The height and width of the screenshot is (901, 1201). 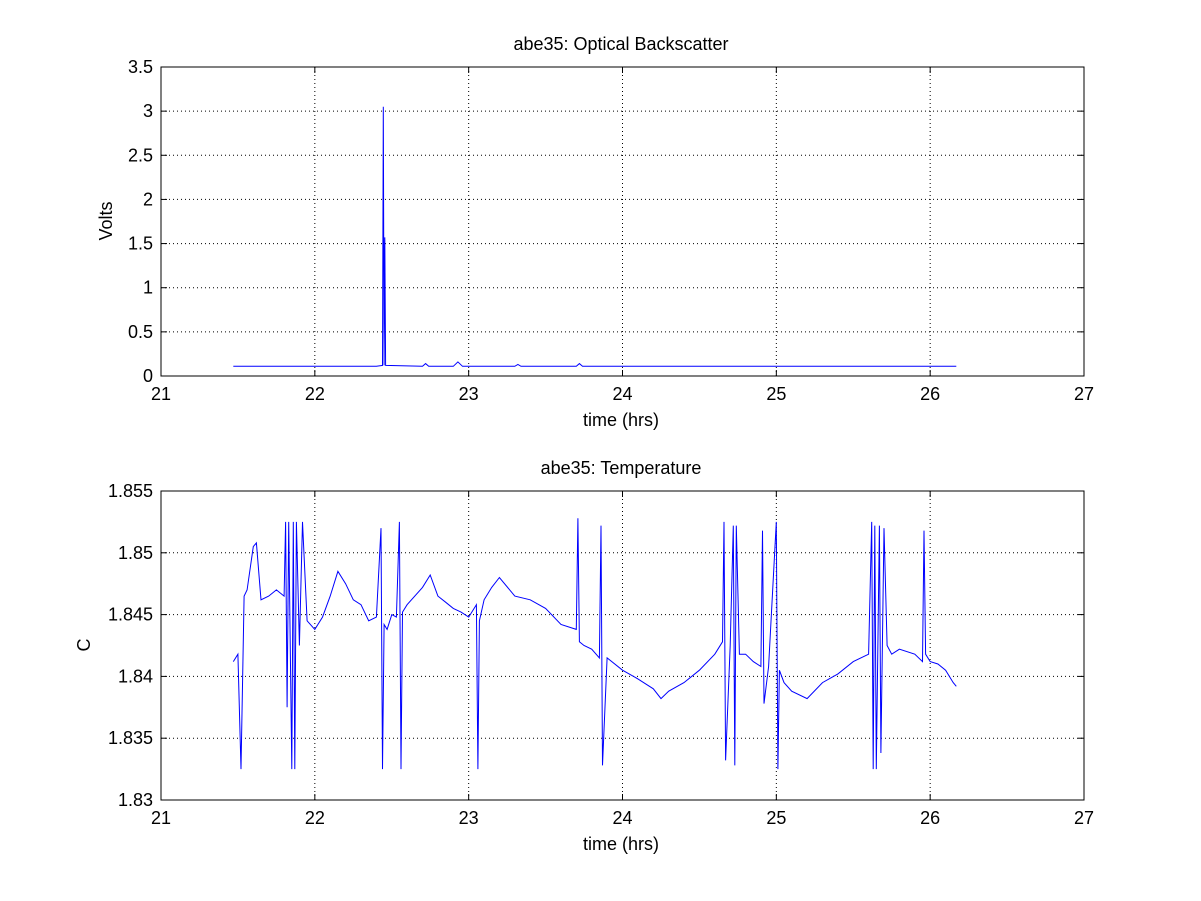 What do you see at coordinates (1084, 394) in the screenshot?
I see `optical-backscatter-x-tick-label: 27` at bounding box center [1084, 394].